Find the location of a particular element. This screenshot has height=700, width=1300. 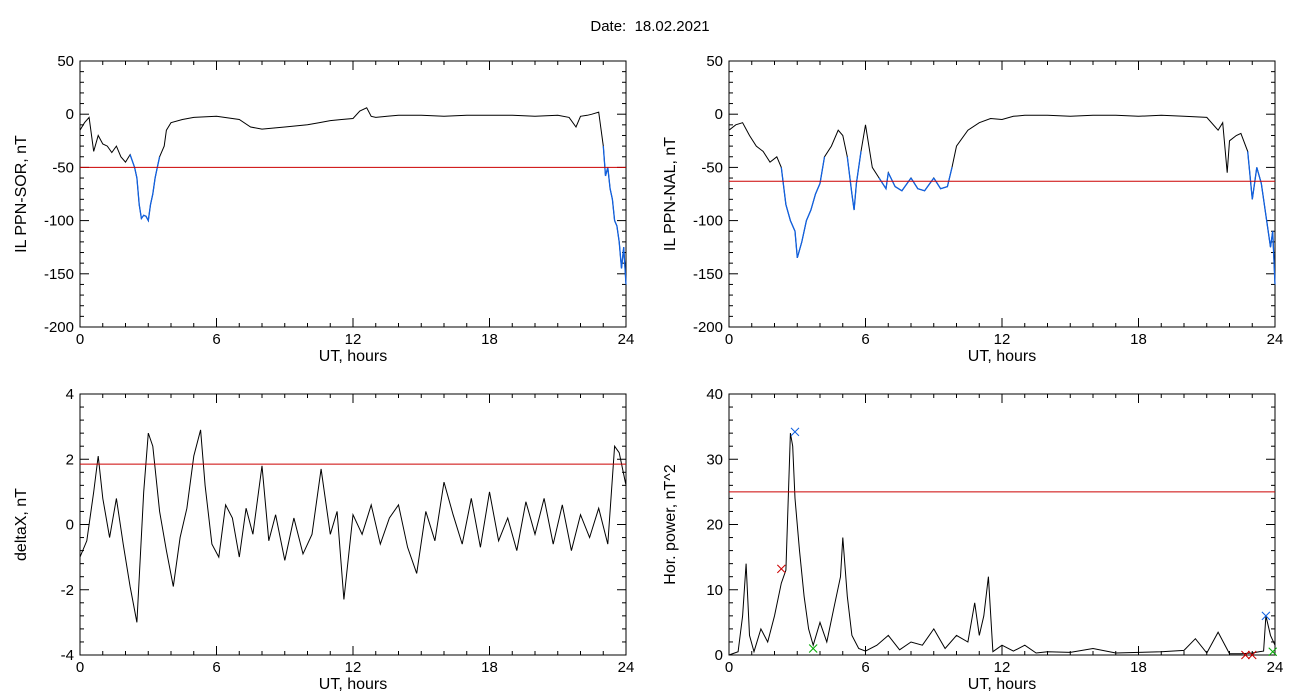

date-value: 18.02.2021 is located at coordinates (672, 26).